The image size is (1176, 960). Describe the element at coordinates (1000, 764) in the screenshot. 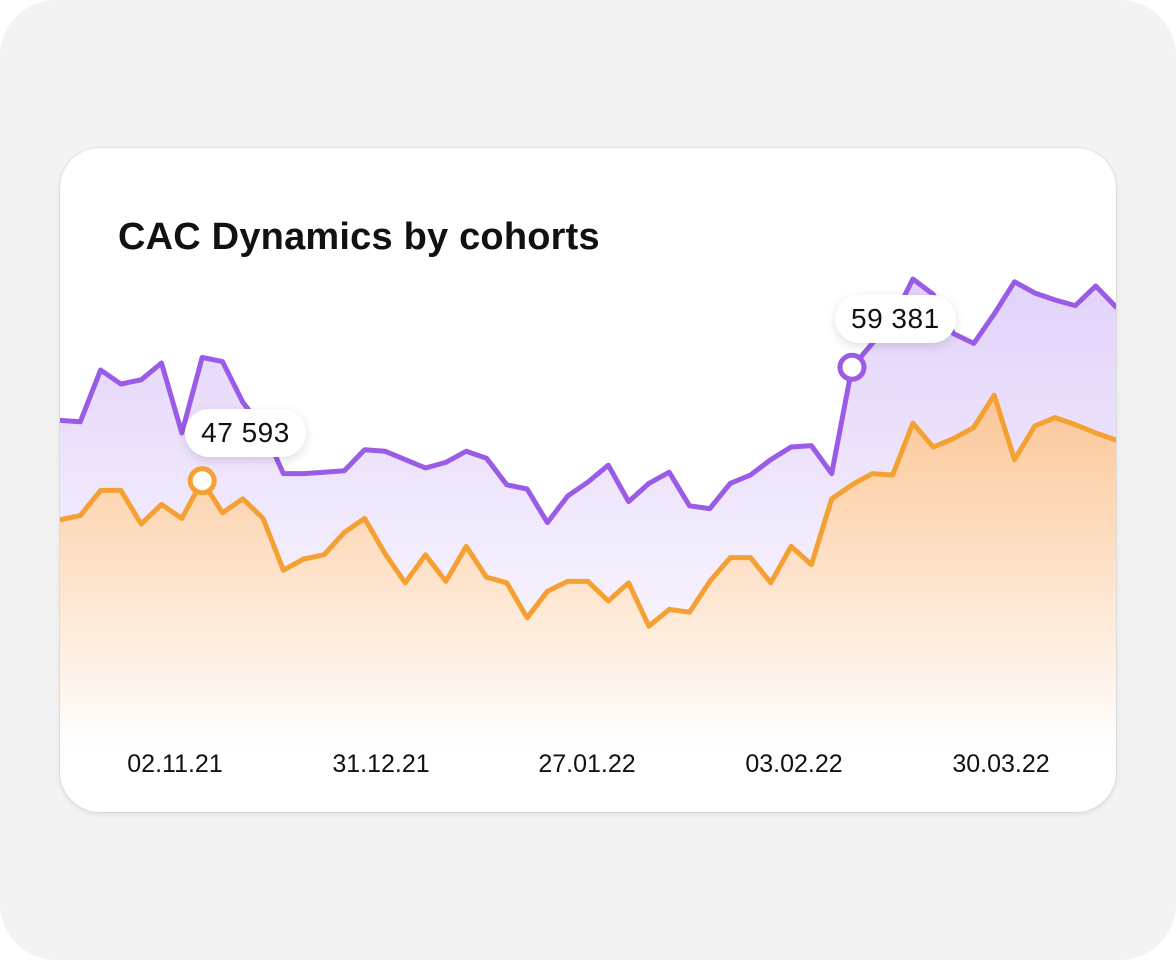

I see `x-tick-label: 30.03.22` at that location.